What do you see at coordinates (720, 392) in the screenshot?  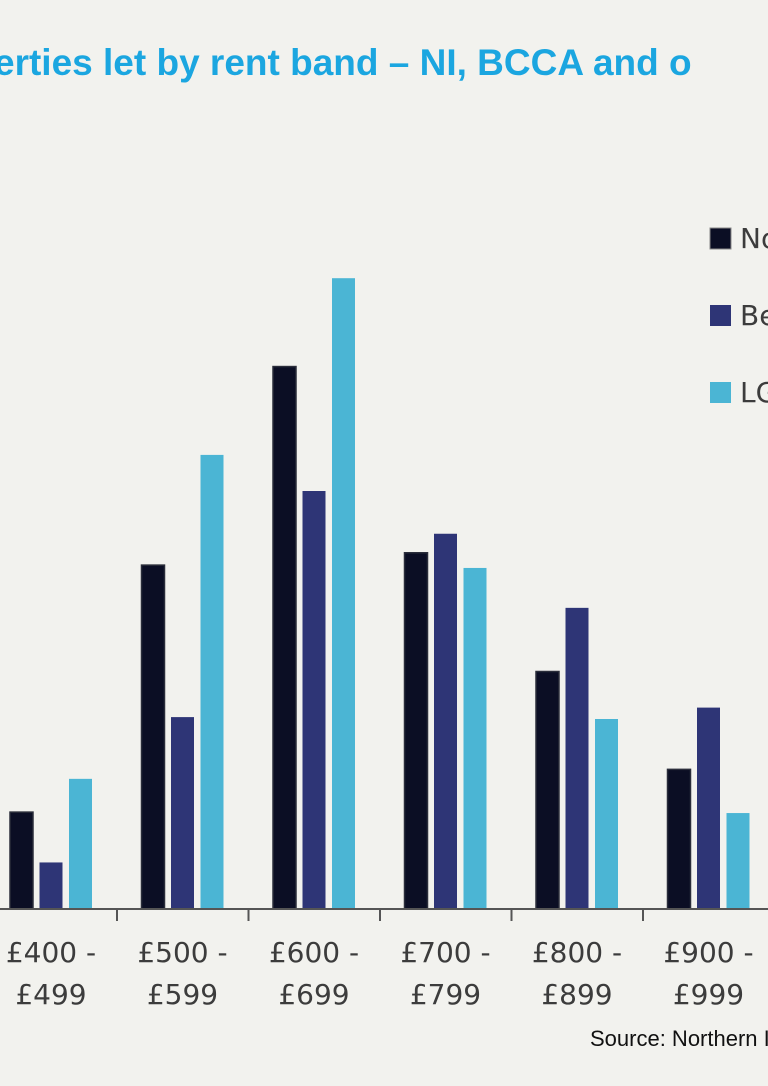 I see `legend-swatch-lg` at bounding box center [720, 392].